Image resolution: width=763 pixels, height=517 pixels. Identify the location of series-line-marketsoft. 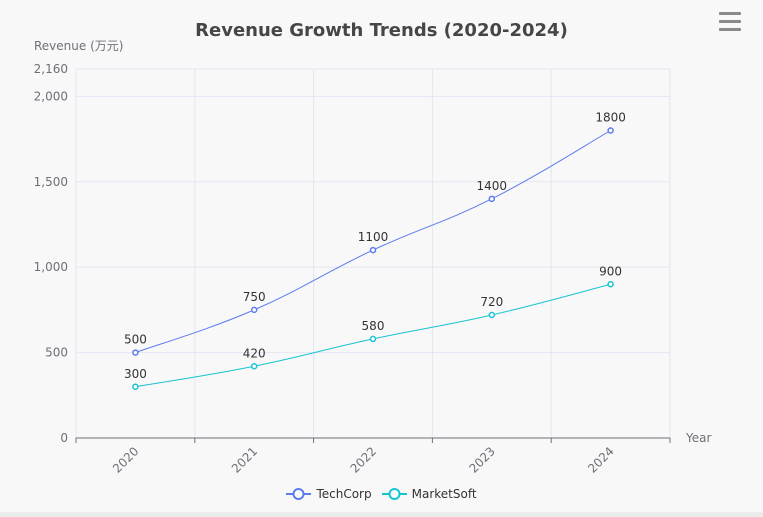
(373, 335).